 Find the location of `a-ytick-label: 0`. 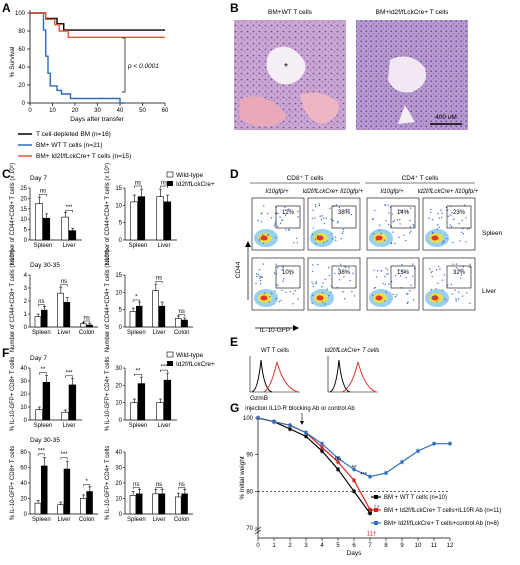

a-ytick-label: 0 is located at coordinates (24, 104).